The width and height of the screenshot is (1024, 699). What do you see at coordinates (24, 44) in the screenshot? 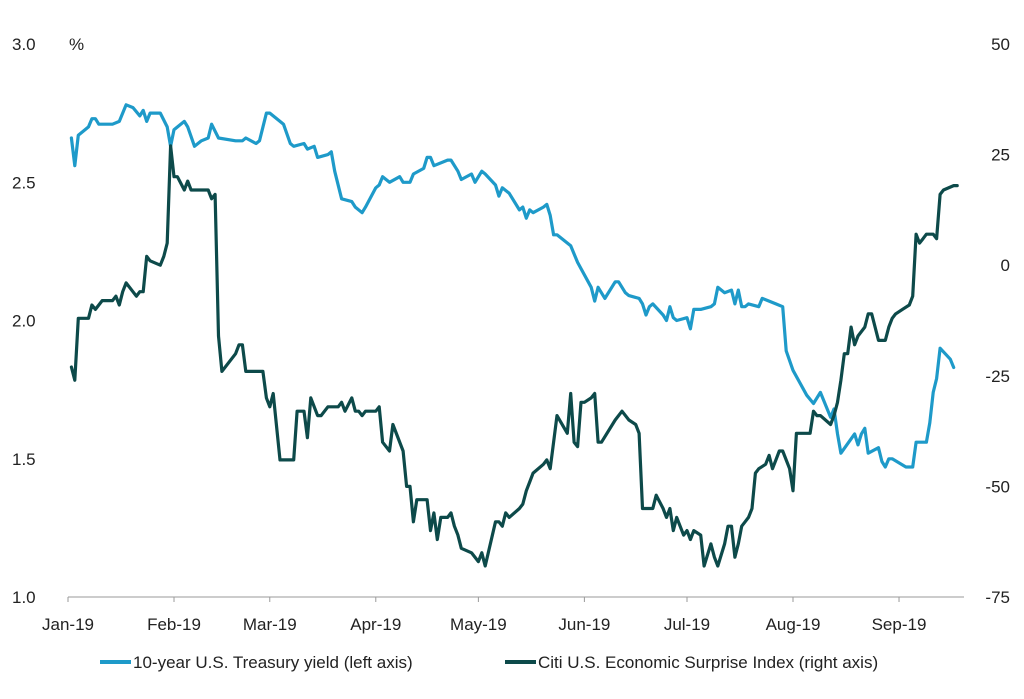
I see `left-axis-tick-label: 3.0` at bounding box center [24, 44].